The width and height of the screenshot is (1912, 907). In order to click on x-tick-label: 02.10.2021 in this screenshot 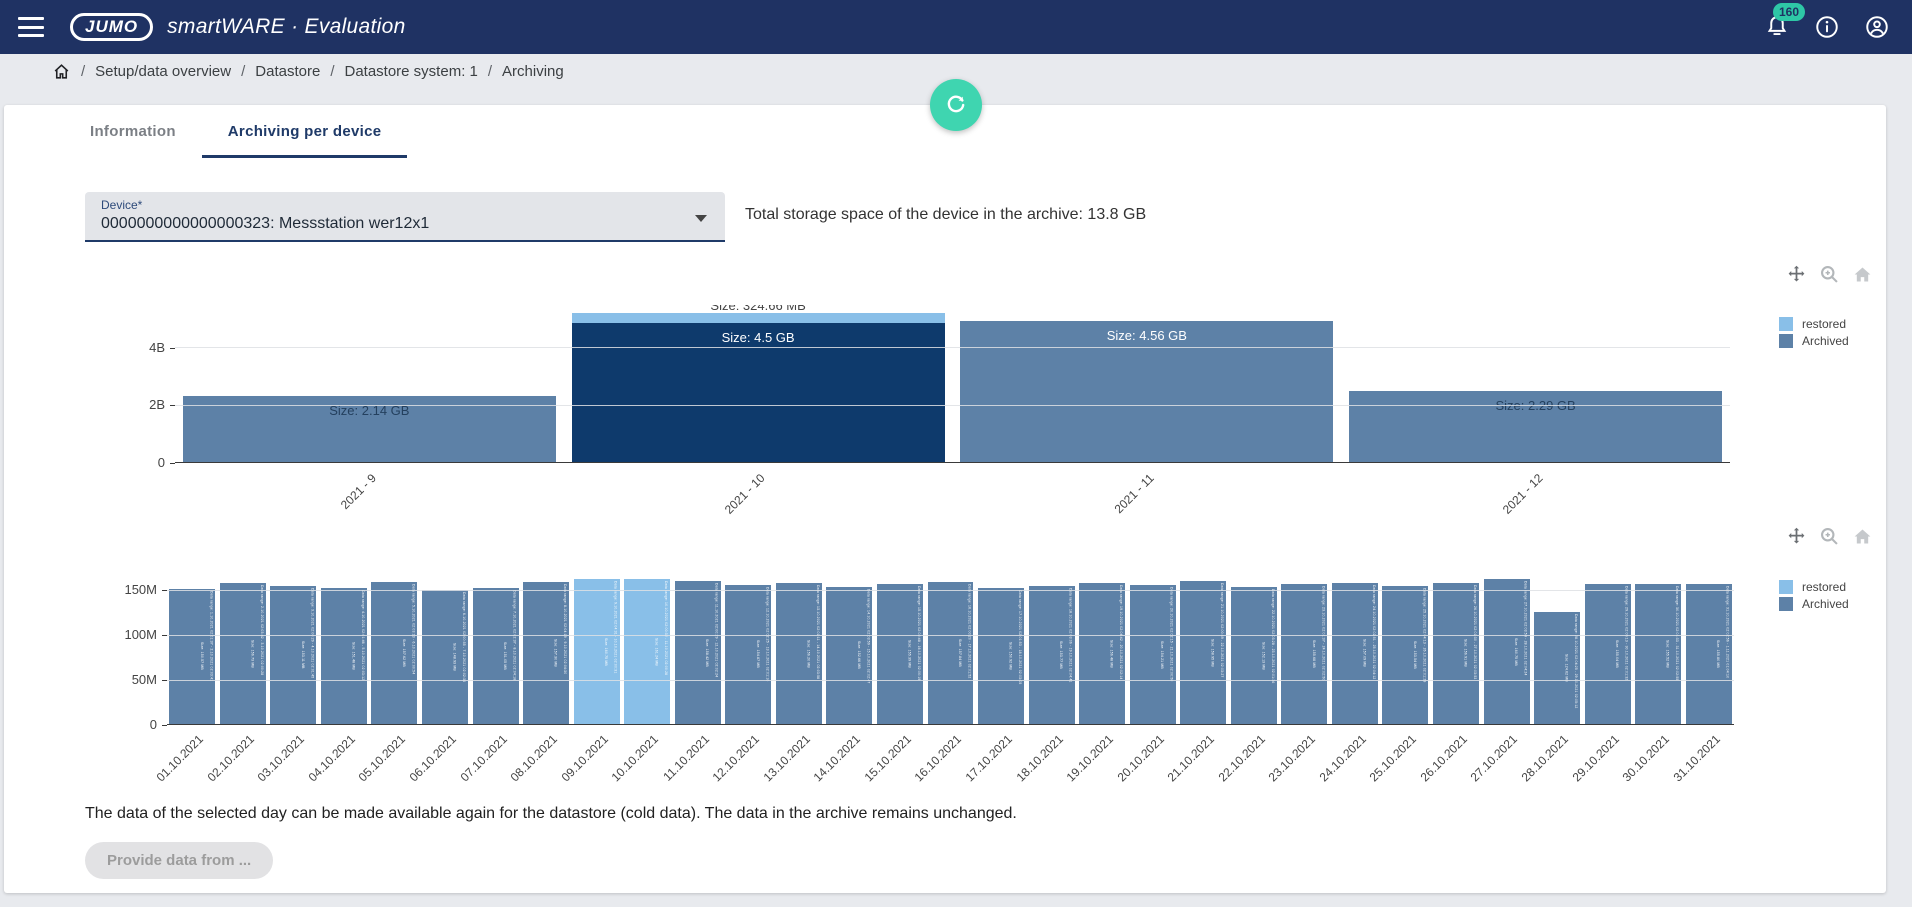, I will do `click(230, 758)`.